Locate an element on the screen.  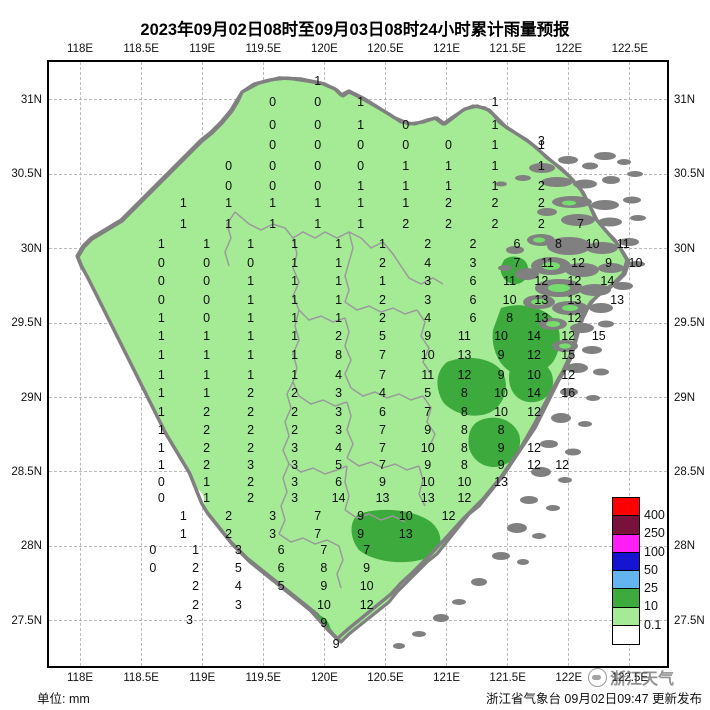
grid-value: 14 is located at coordinates (534, 335).